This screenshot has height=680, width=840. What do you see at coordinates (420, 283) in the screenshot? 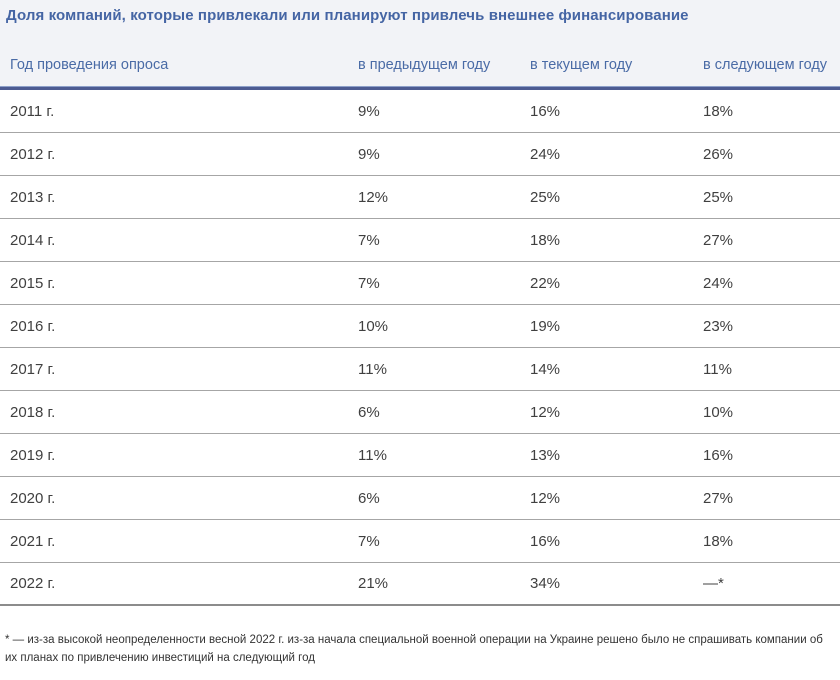
I see `table-row: 2015 г. 7% 22% 24%` at bounding box center [420, 283].